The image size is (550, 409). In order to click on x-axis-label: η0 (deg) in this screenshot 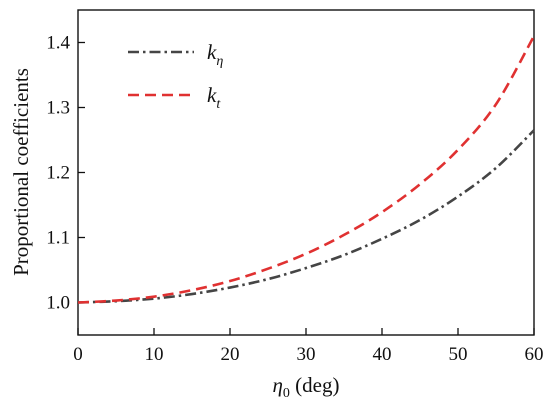, I will do `click(306, 387)`.